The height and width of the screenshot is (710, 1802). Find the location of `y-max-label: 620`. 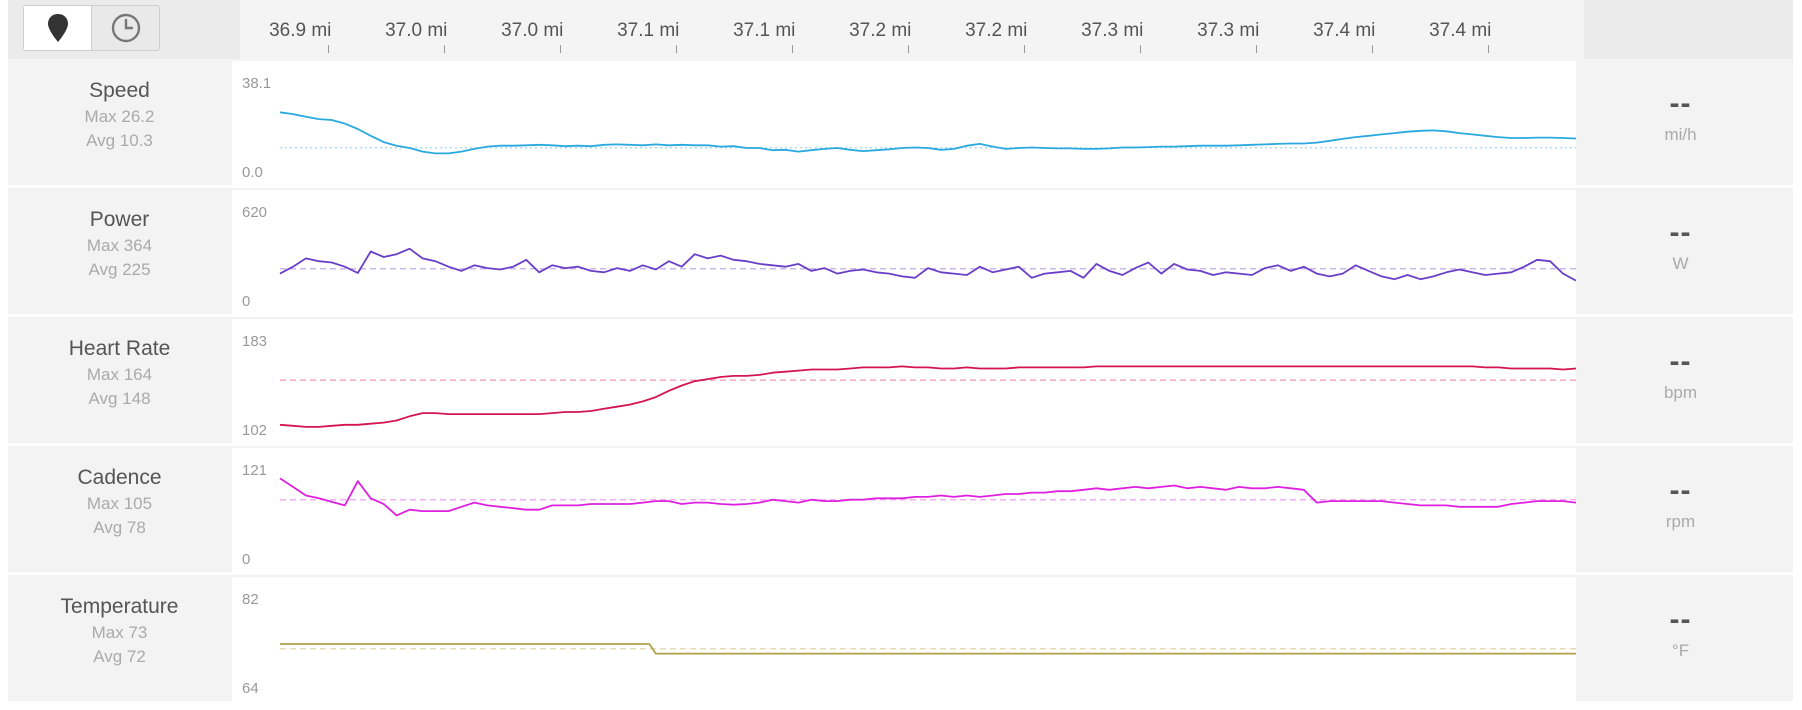

y-max-label: 620 is located at coordinates (255, 212).